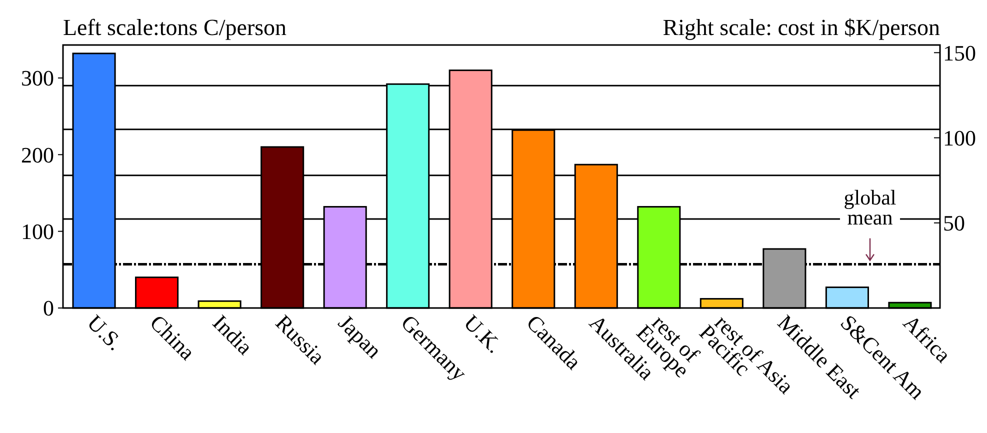 This screenshot has width=987, height=433. I want to click on y-tick-label: 100, so click(37, 231).